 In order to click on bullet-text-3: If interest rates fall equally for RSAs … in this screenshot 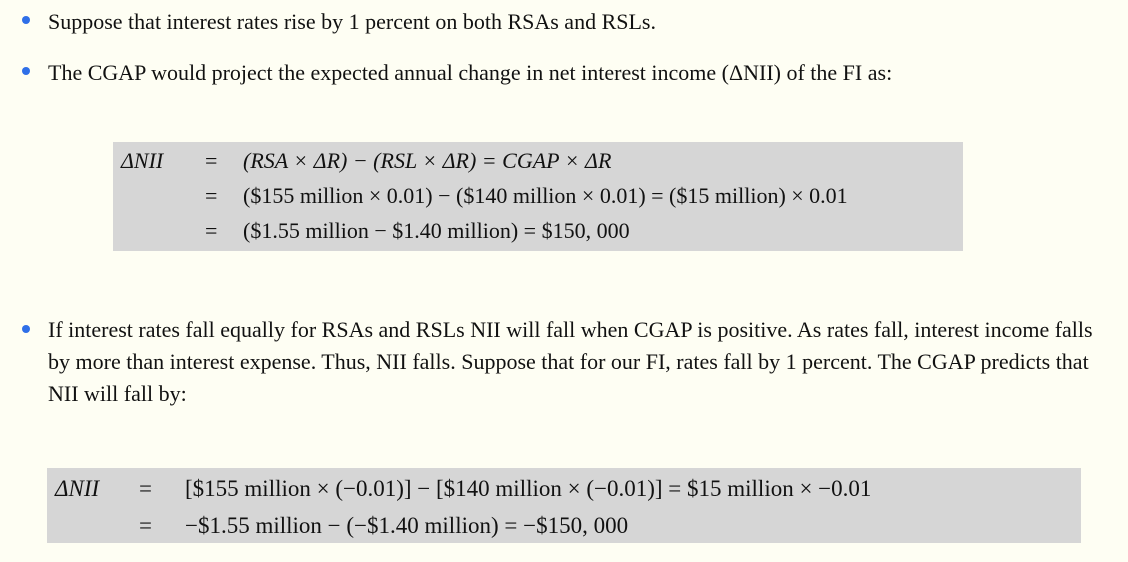, I will do `click(570, 361)`.